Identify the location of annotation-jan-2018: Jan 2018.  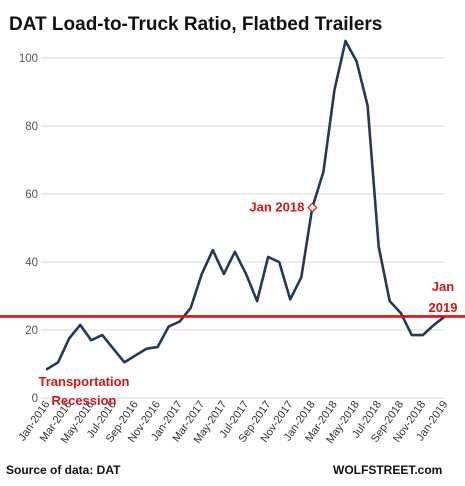
(276, 207).